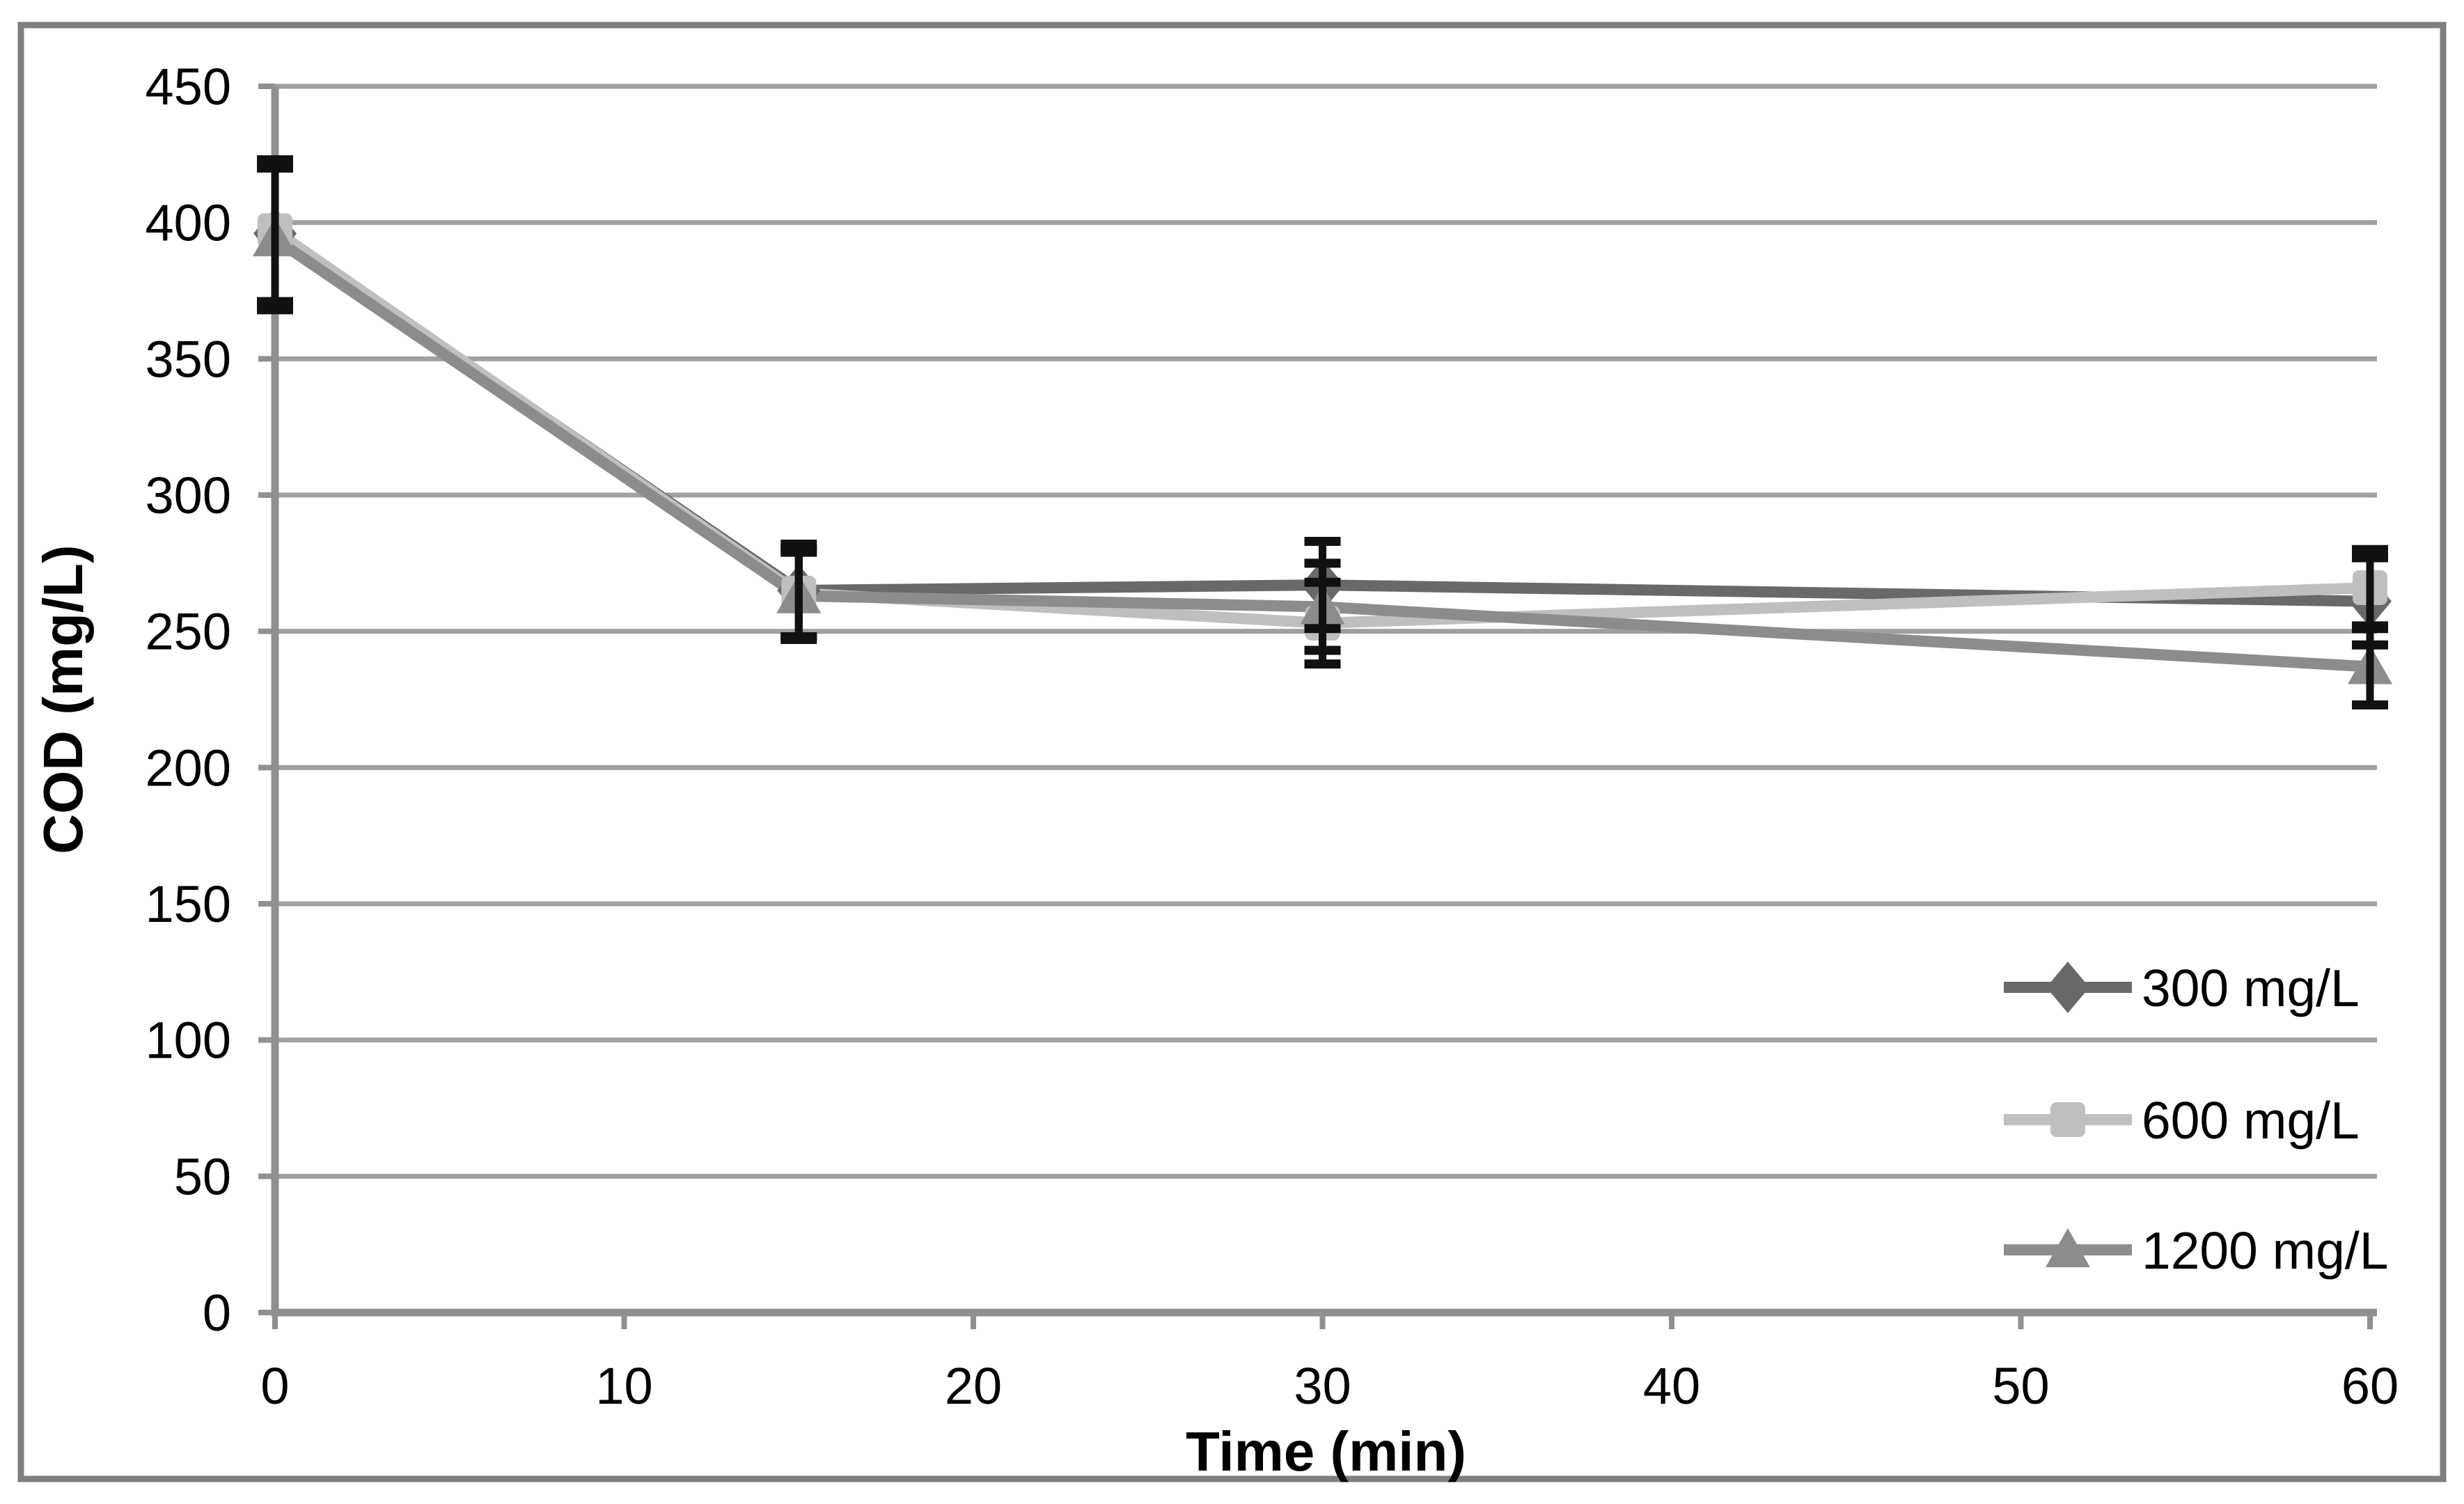 The width and height of the screenshot is (2464, 1504). What do you see at coordinates (63, 699) in the screenshot?
I see `y-axis-title: COD (mg/L)` at bounding box center [63, 699].